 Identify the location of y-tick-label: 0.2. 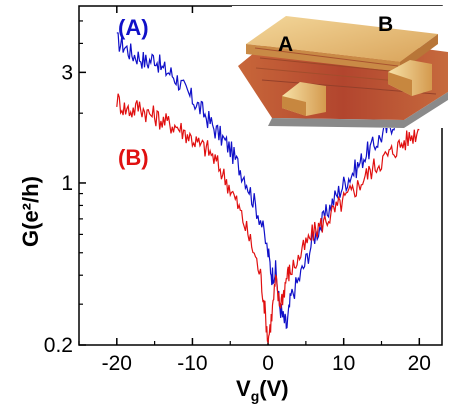
(58, 345).